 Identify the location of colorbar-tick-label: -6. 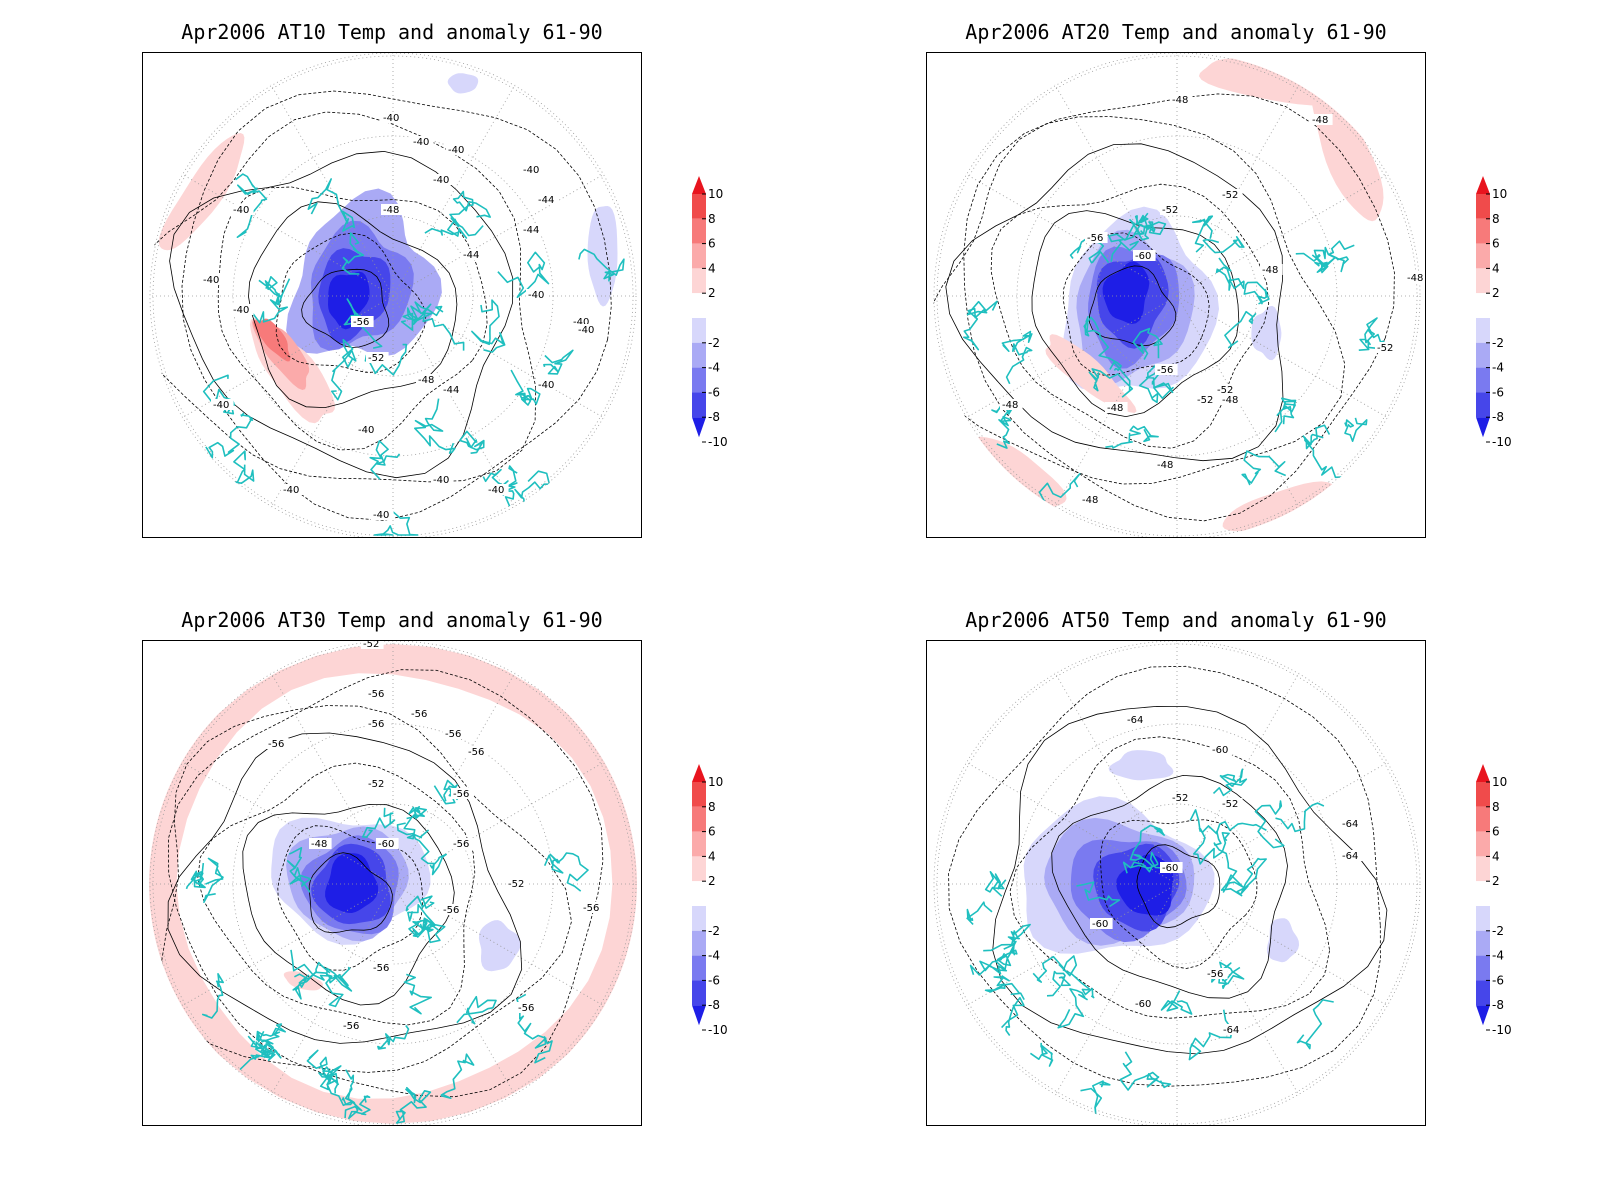
(714, 980).